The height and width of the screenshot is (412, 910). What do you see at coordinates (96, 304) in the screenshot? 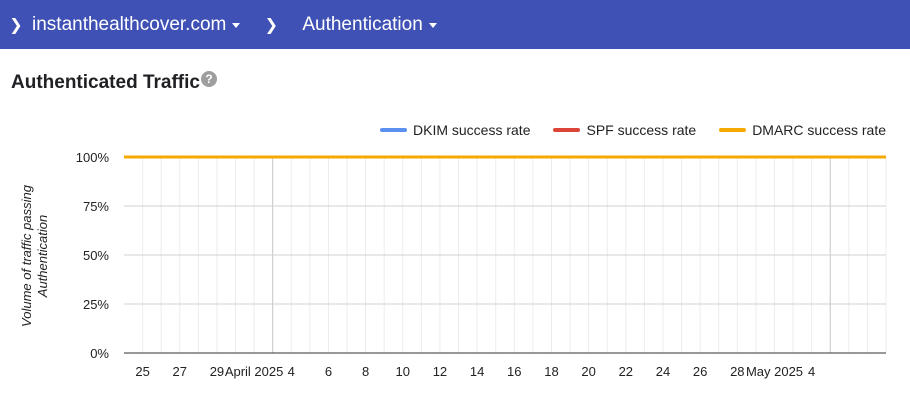
I see `y-tick-label: 25%` at bounding box center [96, 304].